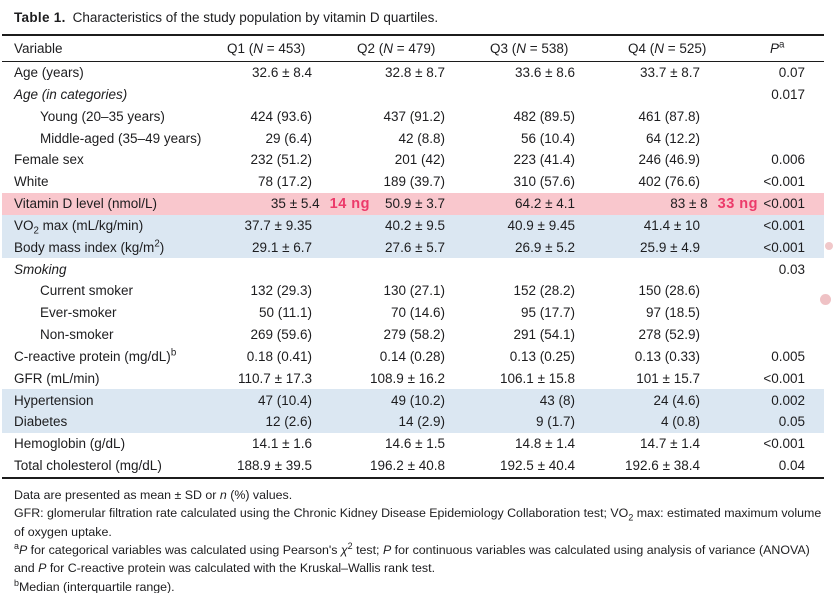  Describe the element at coordinates (544, 182) in the screenshot. I see `value-cell-q3: 310 (57.6)` at that location.